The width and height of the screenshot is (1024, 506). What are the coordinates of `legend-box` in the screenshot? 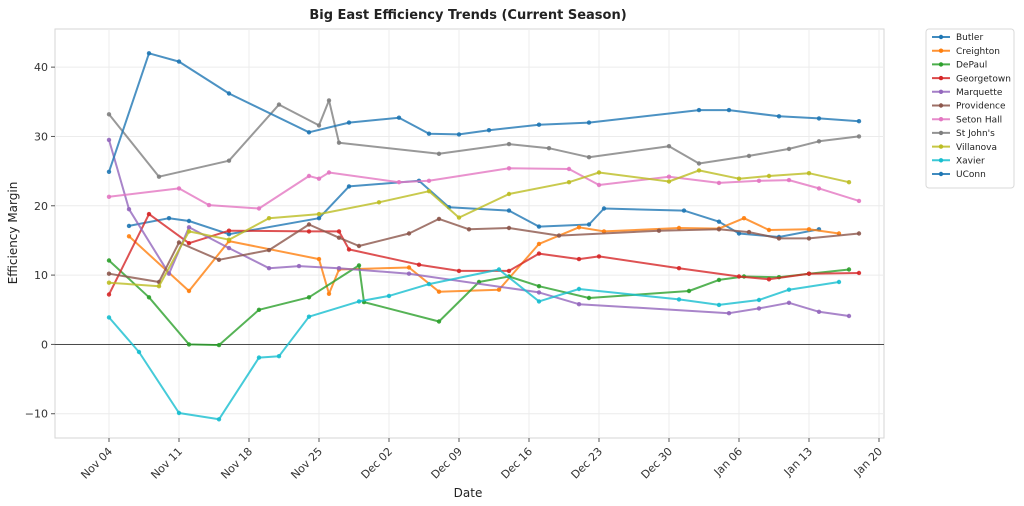 It's located at (970, 108).